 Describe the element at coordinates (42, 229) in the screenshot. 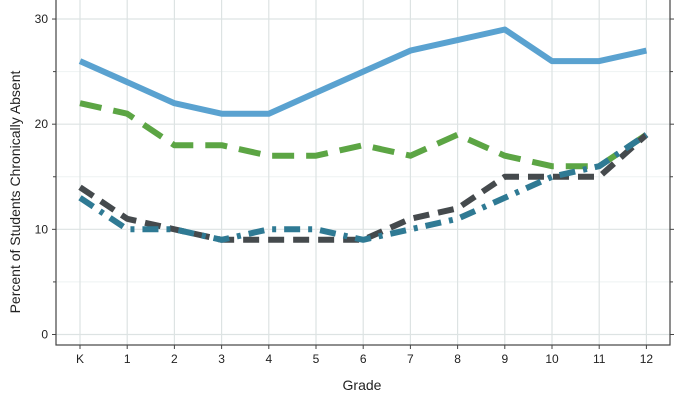

I see `y-tick-label: 10` at that location.